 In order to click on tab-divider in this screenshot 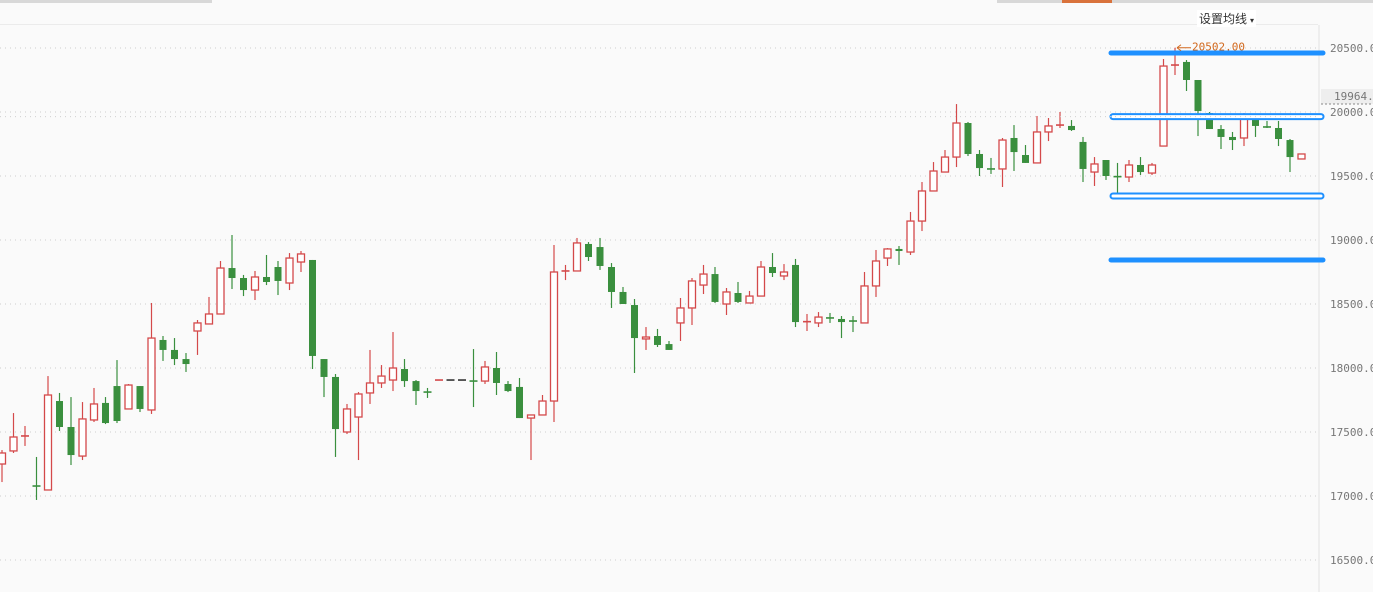, I will do `click(1029, 1)`.